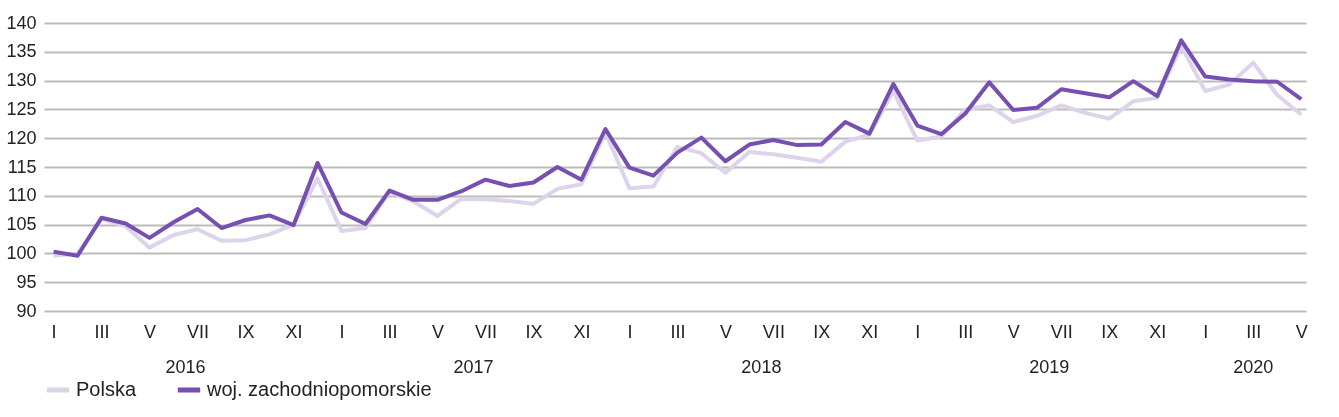 This screenshot has height=417, width=1339. Describe the element at coordinates (319, 389) in the screenshot. I see `legend-label: woj. zachodniopomorskie` at that location.